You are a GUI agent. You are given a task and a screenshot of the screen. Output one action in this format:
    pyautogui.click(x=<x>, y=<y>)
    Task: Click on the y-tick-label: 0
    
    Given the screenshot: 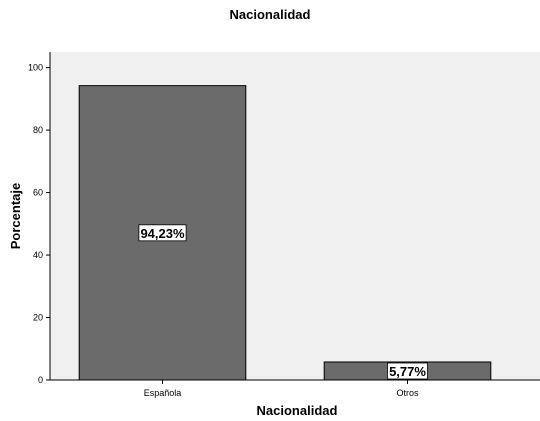 What is the action you would take?
    pyautogui.click(x=40, y=380)
    